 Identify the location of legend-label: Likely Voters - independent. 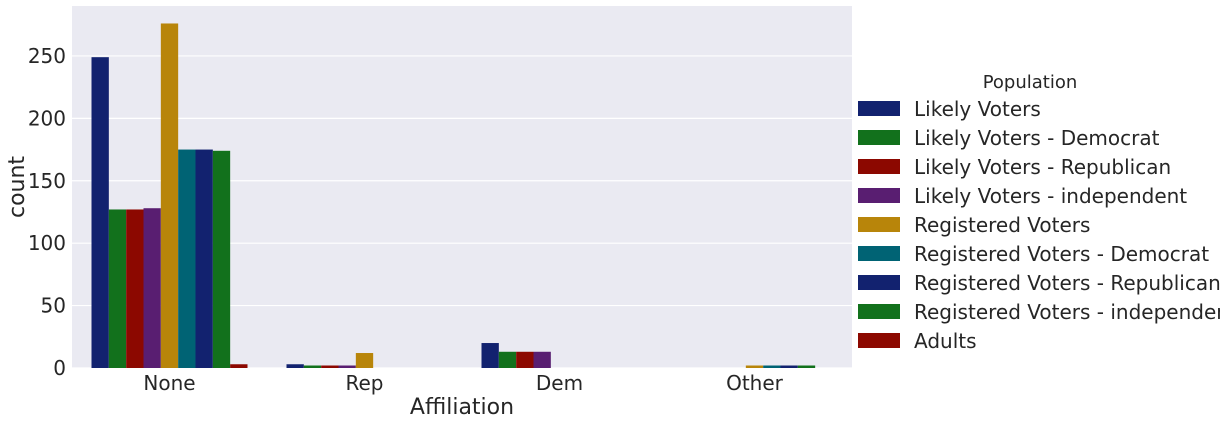
(1050, 196).